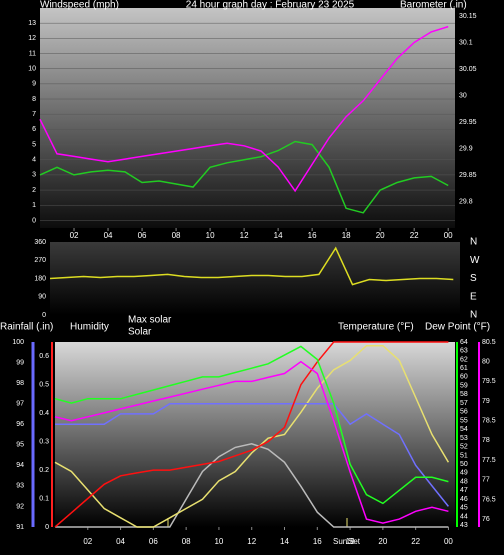 This screenshot has height=555, width=504. What do you see at coordinates (270, 5) in the screenshot?
I see `chart-title: 24 hour graph day : February 23 2025` at bounding box center [270, 5].